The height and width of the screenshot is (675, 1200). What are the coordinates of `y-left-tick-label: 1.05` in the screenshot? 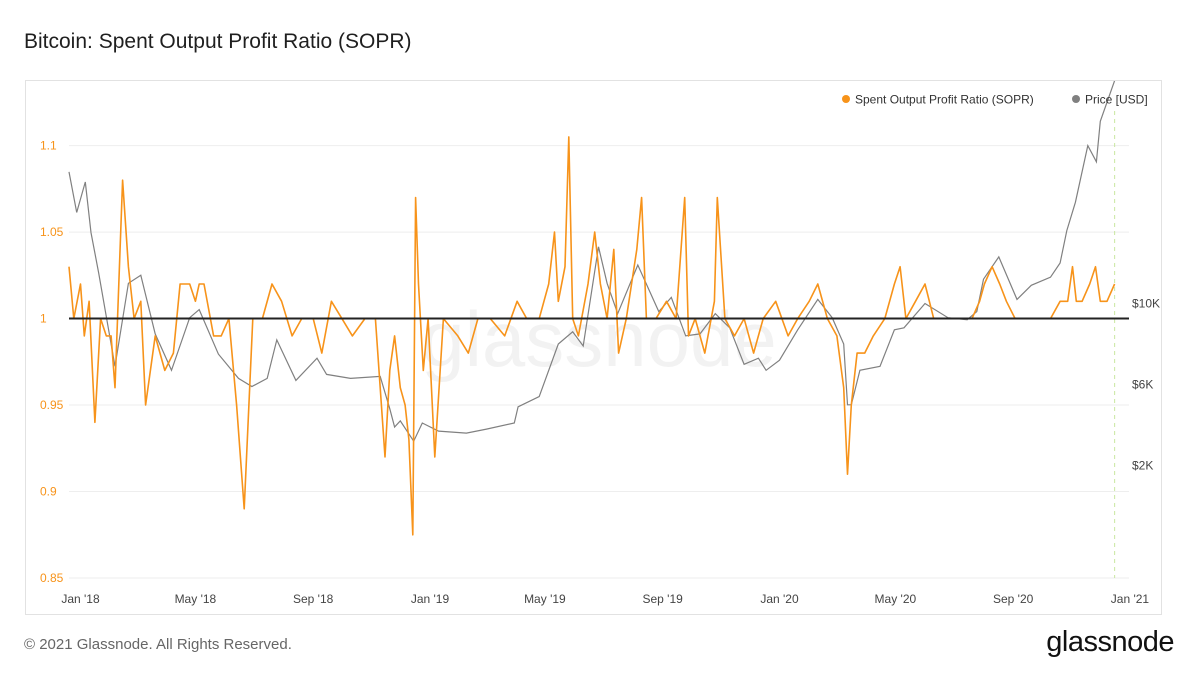 It's located at (52, 232).